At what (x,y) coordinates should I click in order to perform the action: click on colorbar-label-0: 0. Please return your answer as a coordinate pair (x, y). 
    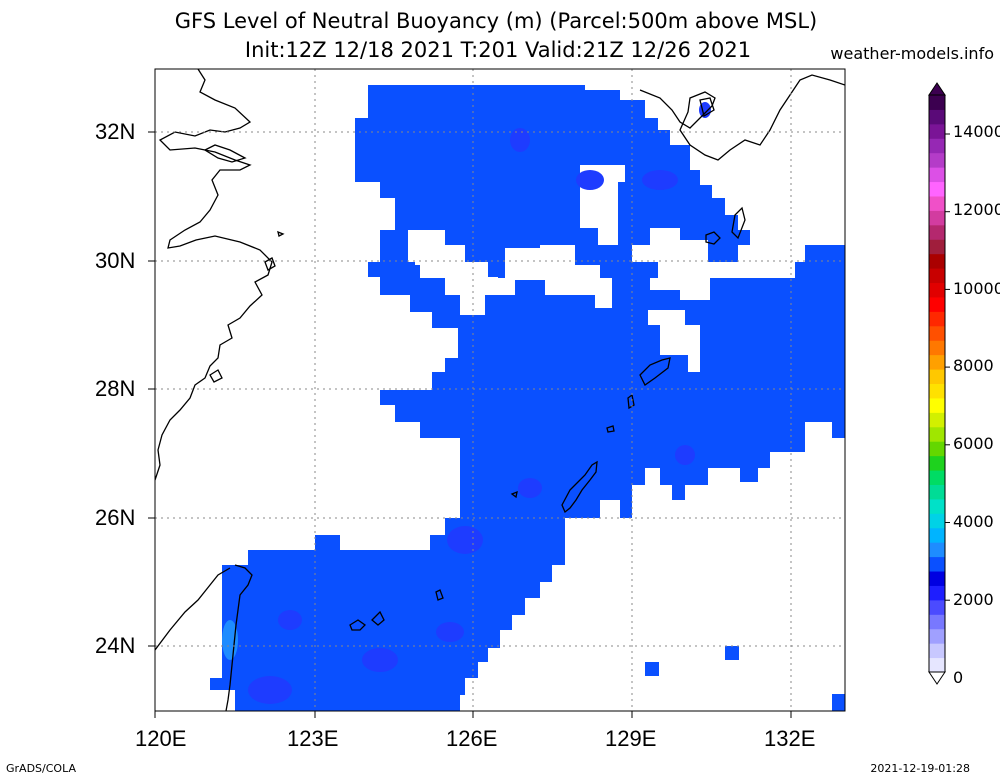
    Looking at the image, I should click on (958, 677).